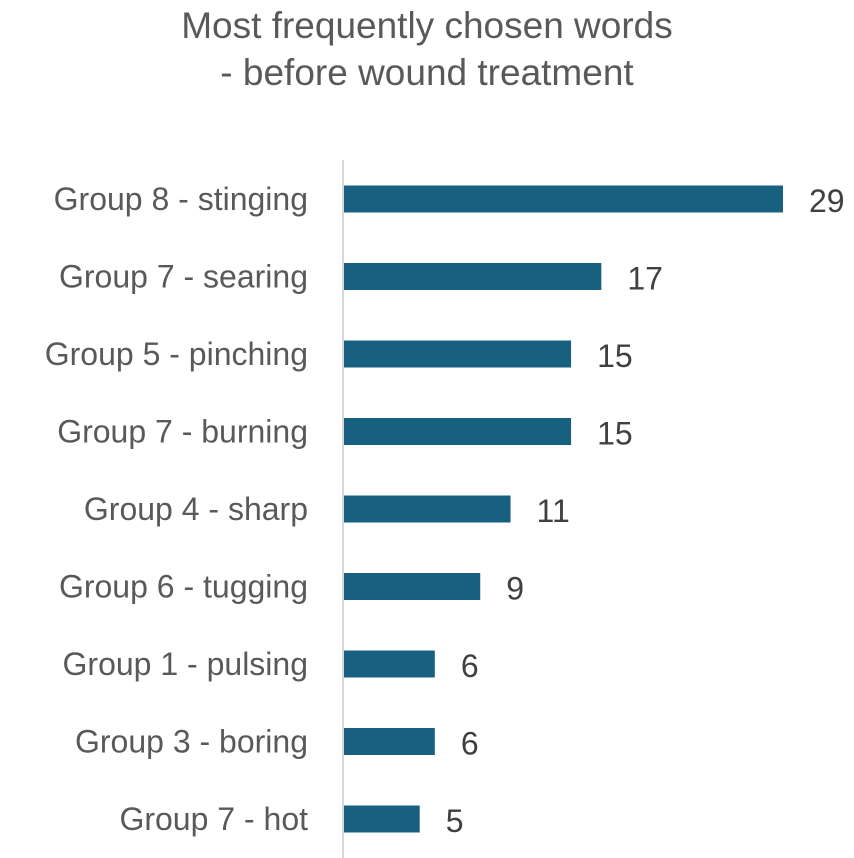 The height and width of the screenshot is (858, 854). I want to click on category-label: Group 7 - burning, so click(182, 432).